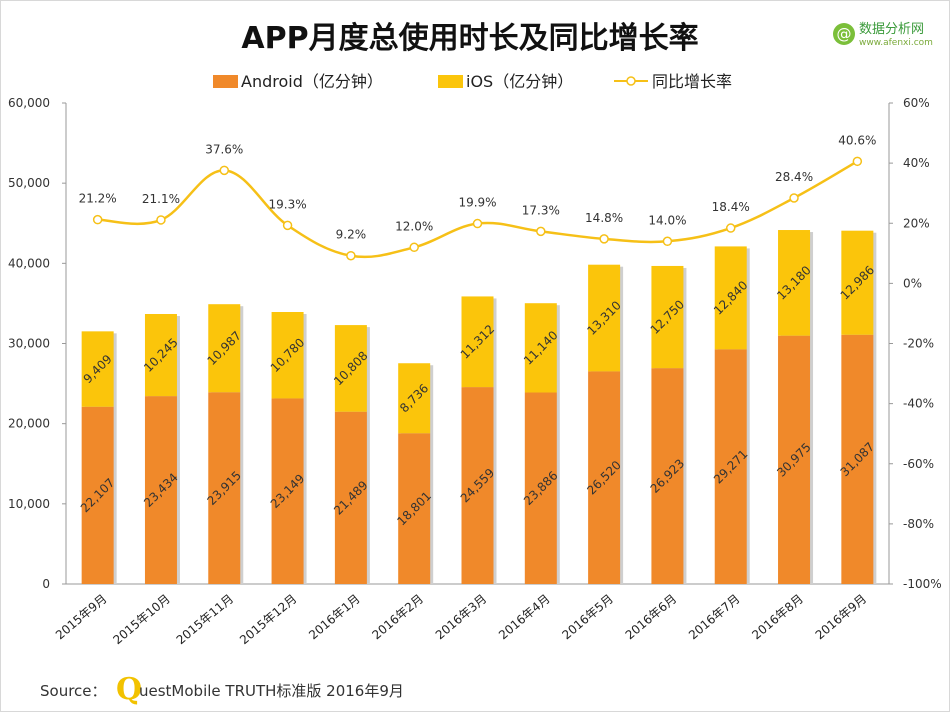 This screenshot has height=712, width=950. What do you see at coordinates (714, 617) in the screenshot?
I see `category-label: 2016年7月` at bounding box center [714, 617].